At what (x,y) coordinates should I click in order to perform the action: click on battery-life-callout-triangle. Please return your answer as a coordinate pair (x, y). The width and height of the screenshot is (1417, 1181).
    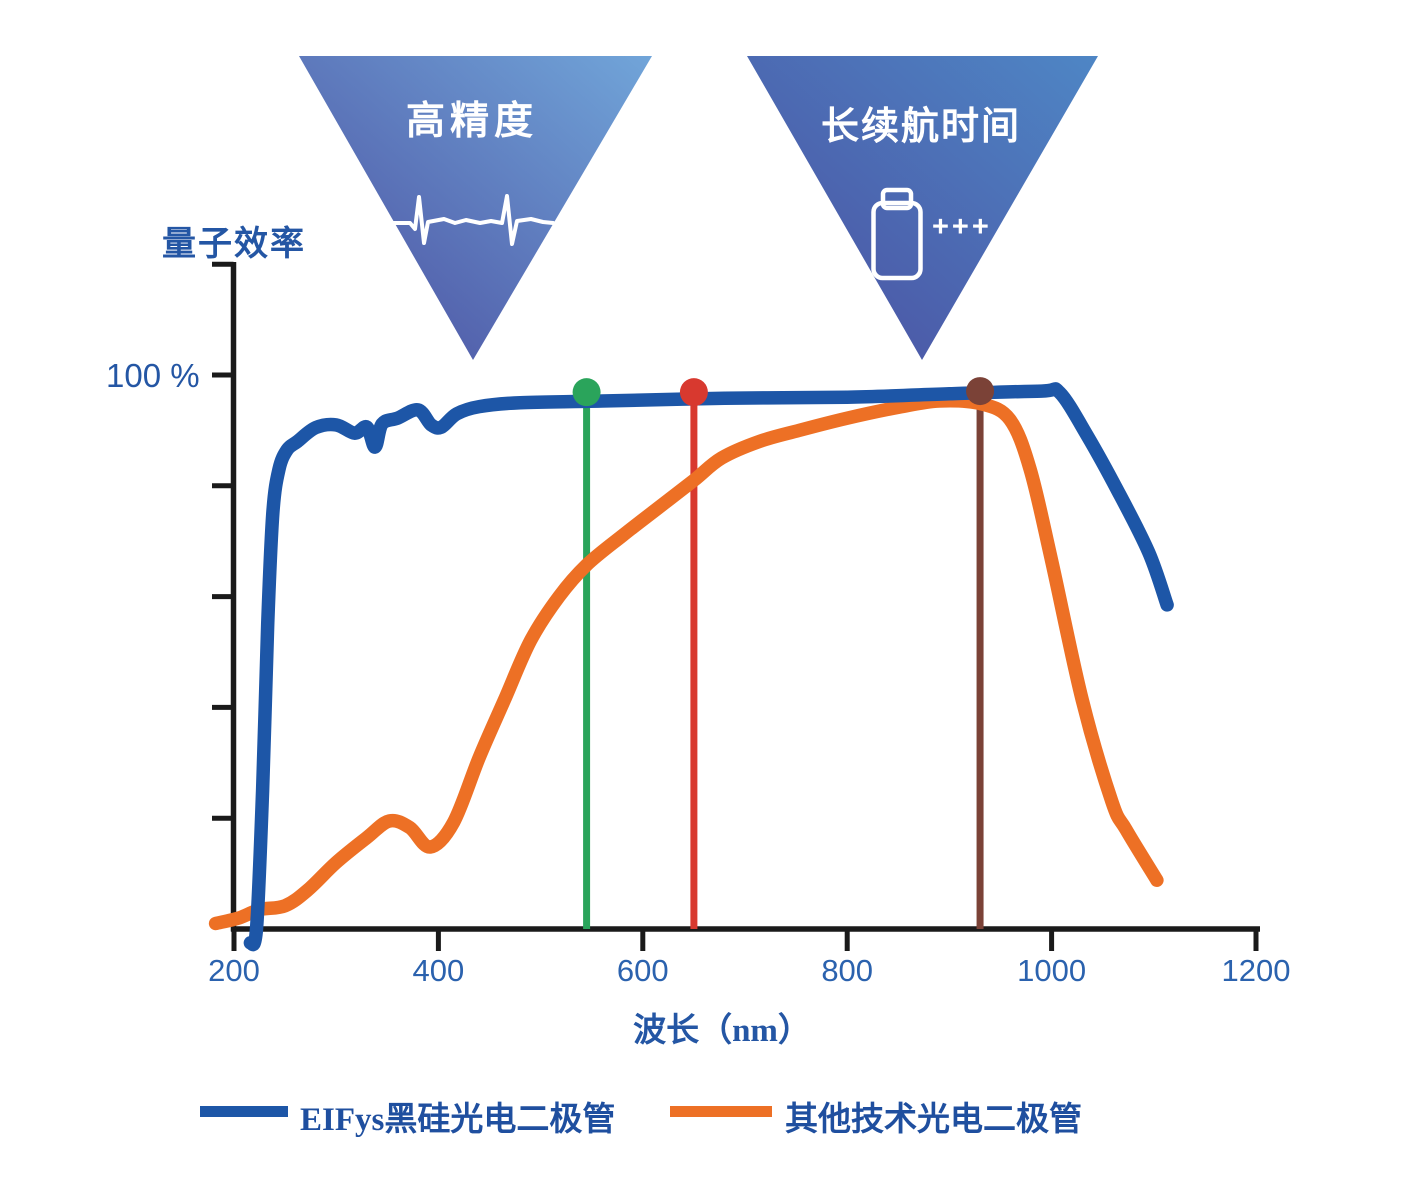
    Looking at the image, I should click on (922, 208).